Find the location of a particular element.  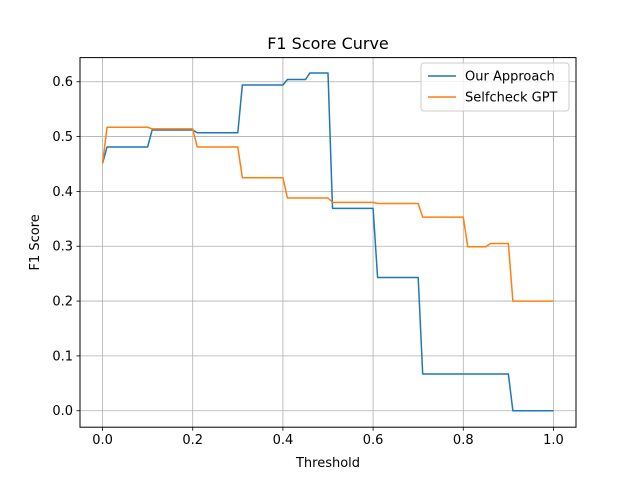

chart-title: F1 Score Curve is located at coordinates (328, 43).